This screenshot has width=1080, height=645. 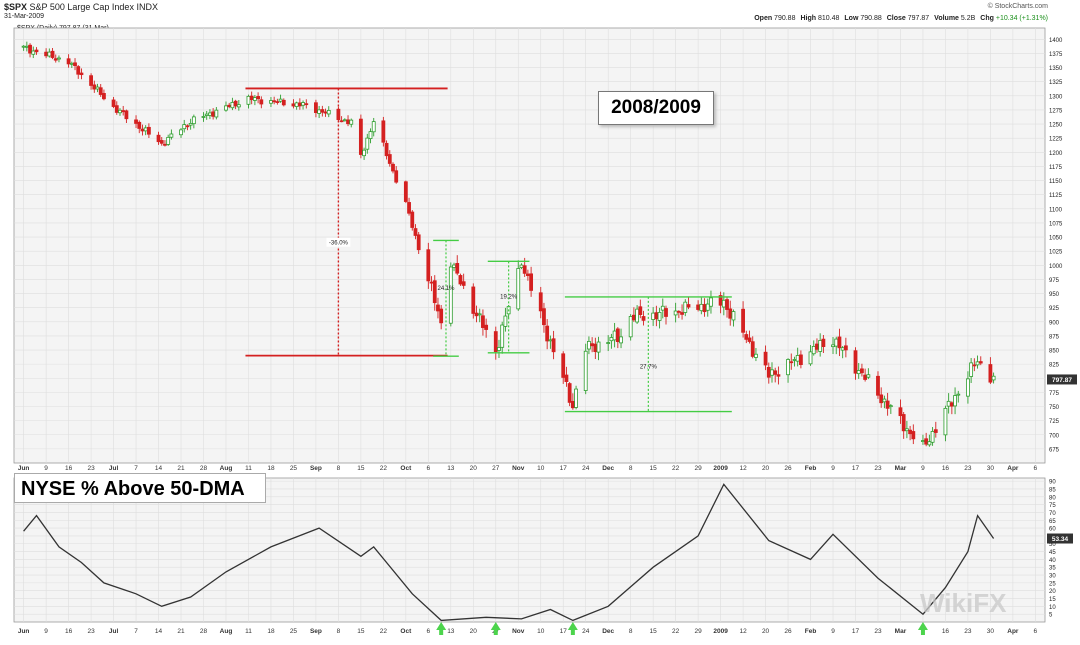 What do you see at coordinates (518, 631) in the screenshot?
I see `x-tick-label-lower: Nov` at bounding box center [518, 631].